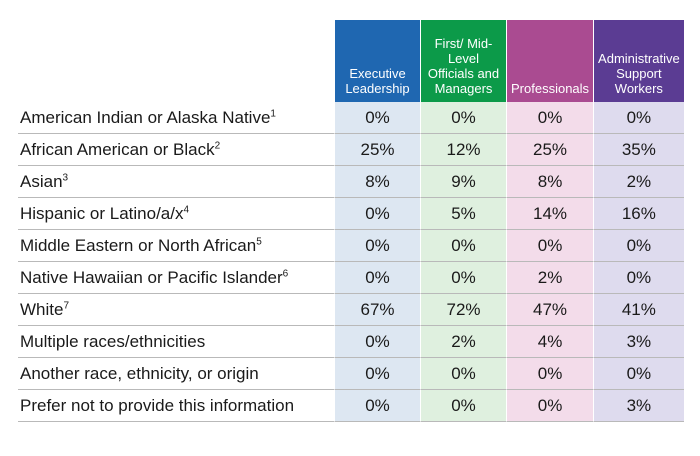 Image resolution: width=700 pixels, height=456 pixels. I want to click on table-row: Asian3 8% 9% 8% 2%, so click(351, 182).